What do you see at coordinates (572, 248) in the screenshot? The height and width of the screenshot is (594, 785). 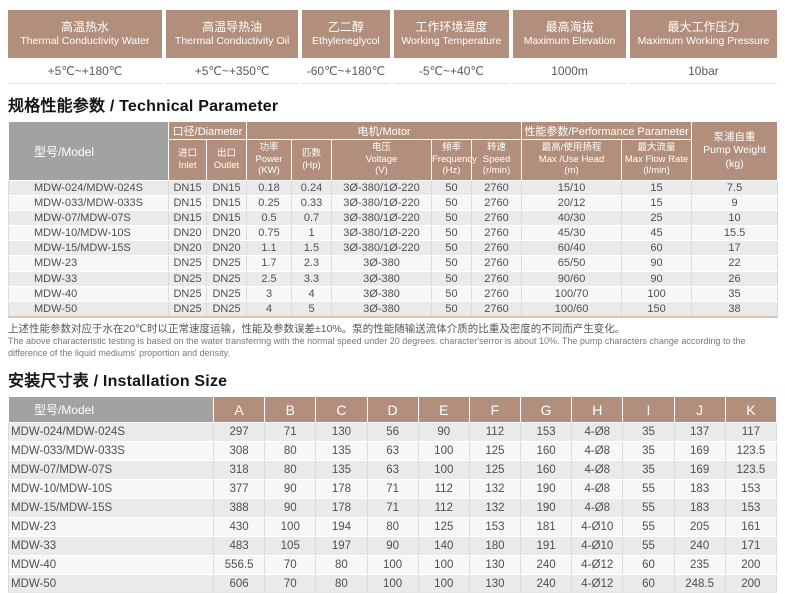 I see `head-cell: 60/40` at bounding box center [572, 248].